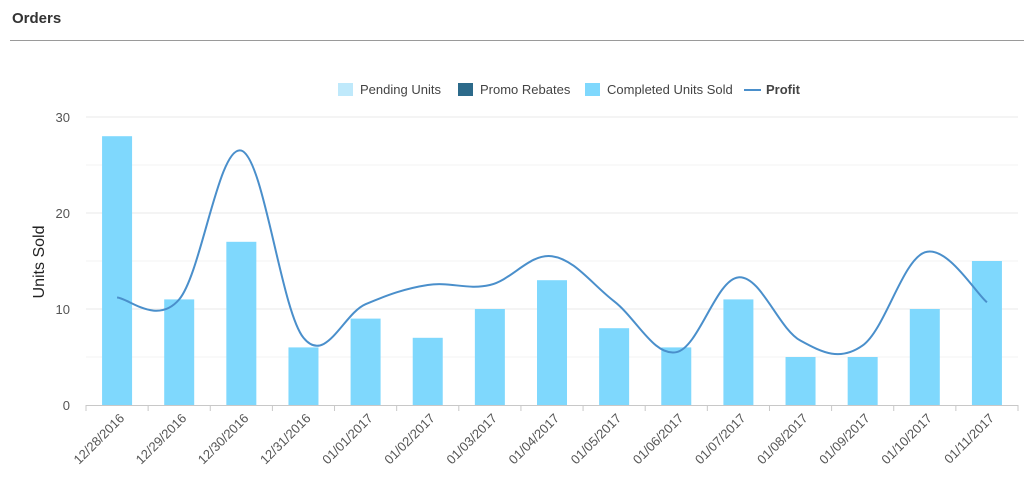  I want to click on x-tick-label: 12/31/2016, so click(285, 439).